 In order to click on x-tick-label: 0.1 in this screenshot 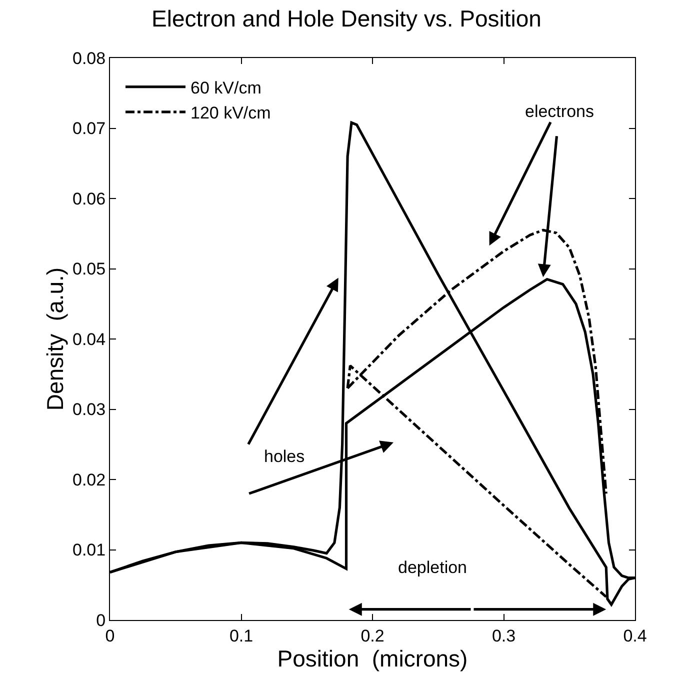, I will do `click(241, 636)`.